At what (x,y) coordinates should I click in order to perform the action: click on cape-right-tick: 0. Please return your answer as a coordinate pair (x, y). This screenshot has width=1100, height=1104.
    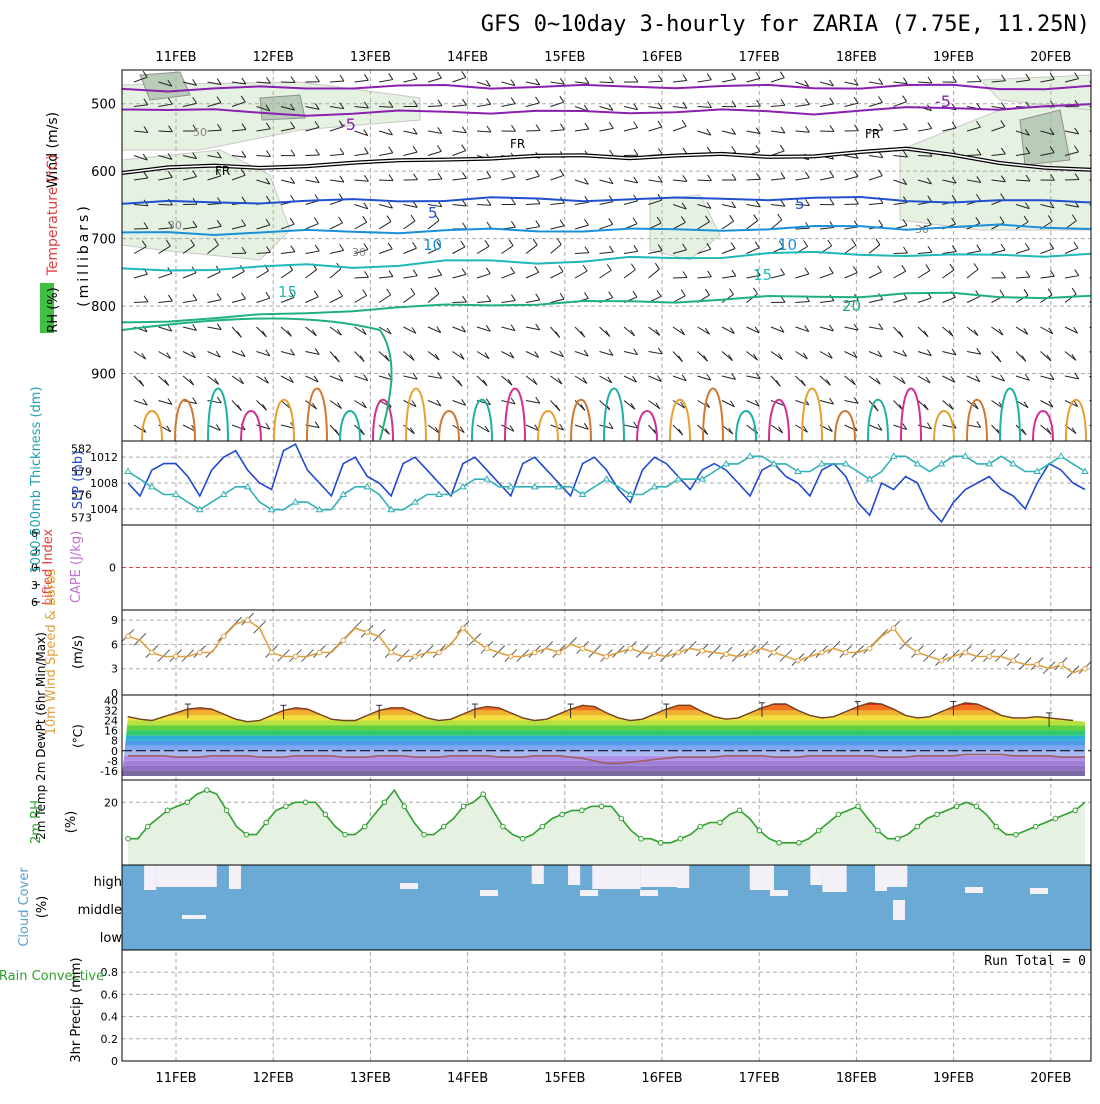
    Looking at the image, I should click on (112, 568).